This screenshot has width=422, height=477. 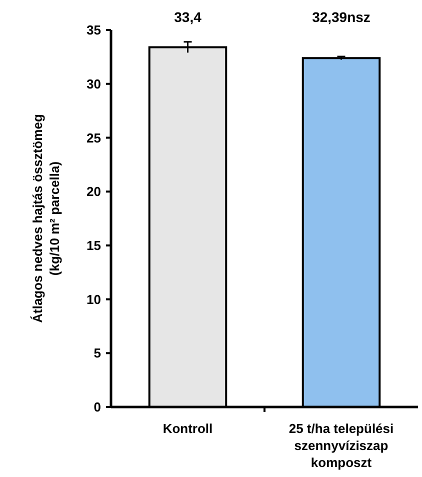 I want to click on y-tick-label: 20, so click(x=93, y=192).